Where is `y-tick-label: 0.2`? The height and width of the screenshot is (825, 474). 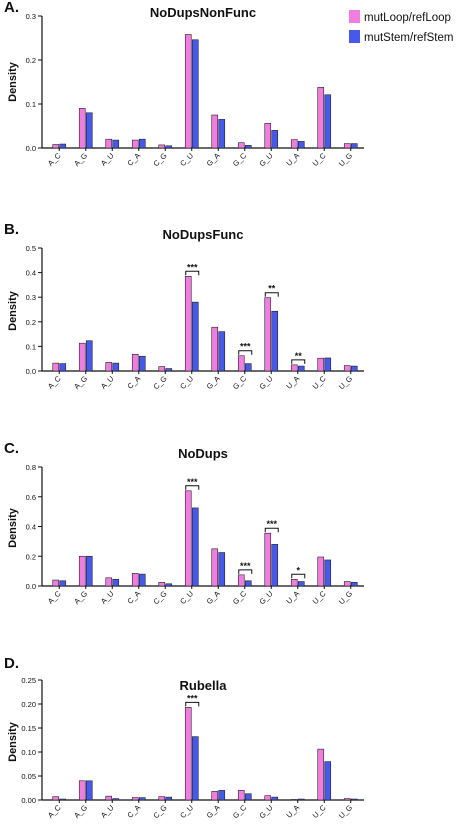
y-tick-label: 0.2 is located at coordinates (31, 322).